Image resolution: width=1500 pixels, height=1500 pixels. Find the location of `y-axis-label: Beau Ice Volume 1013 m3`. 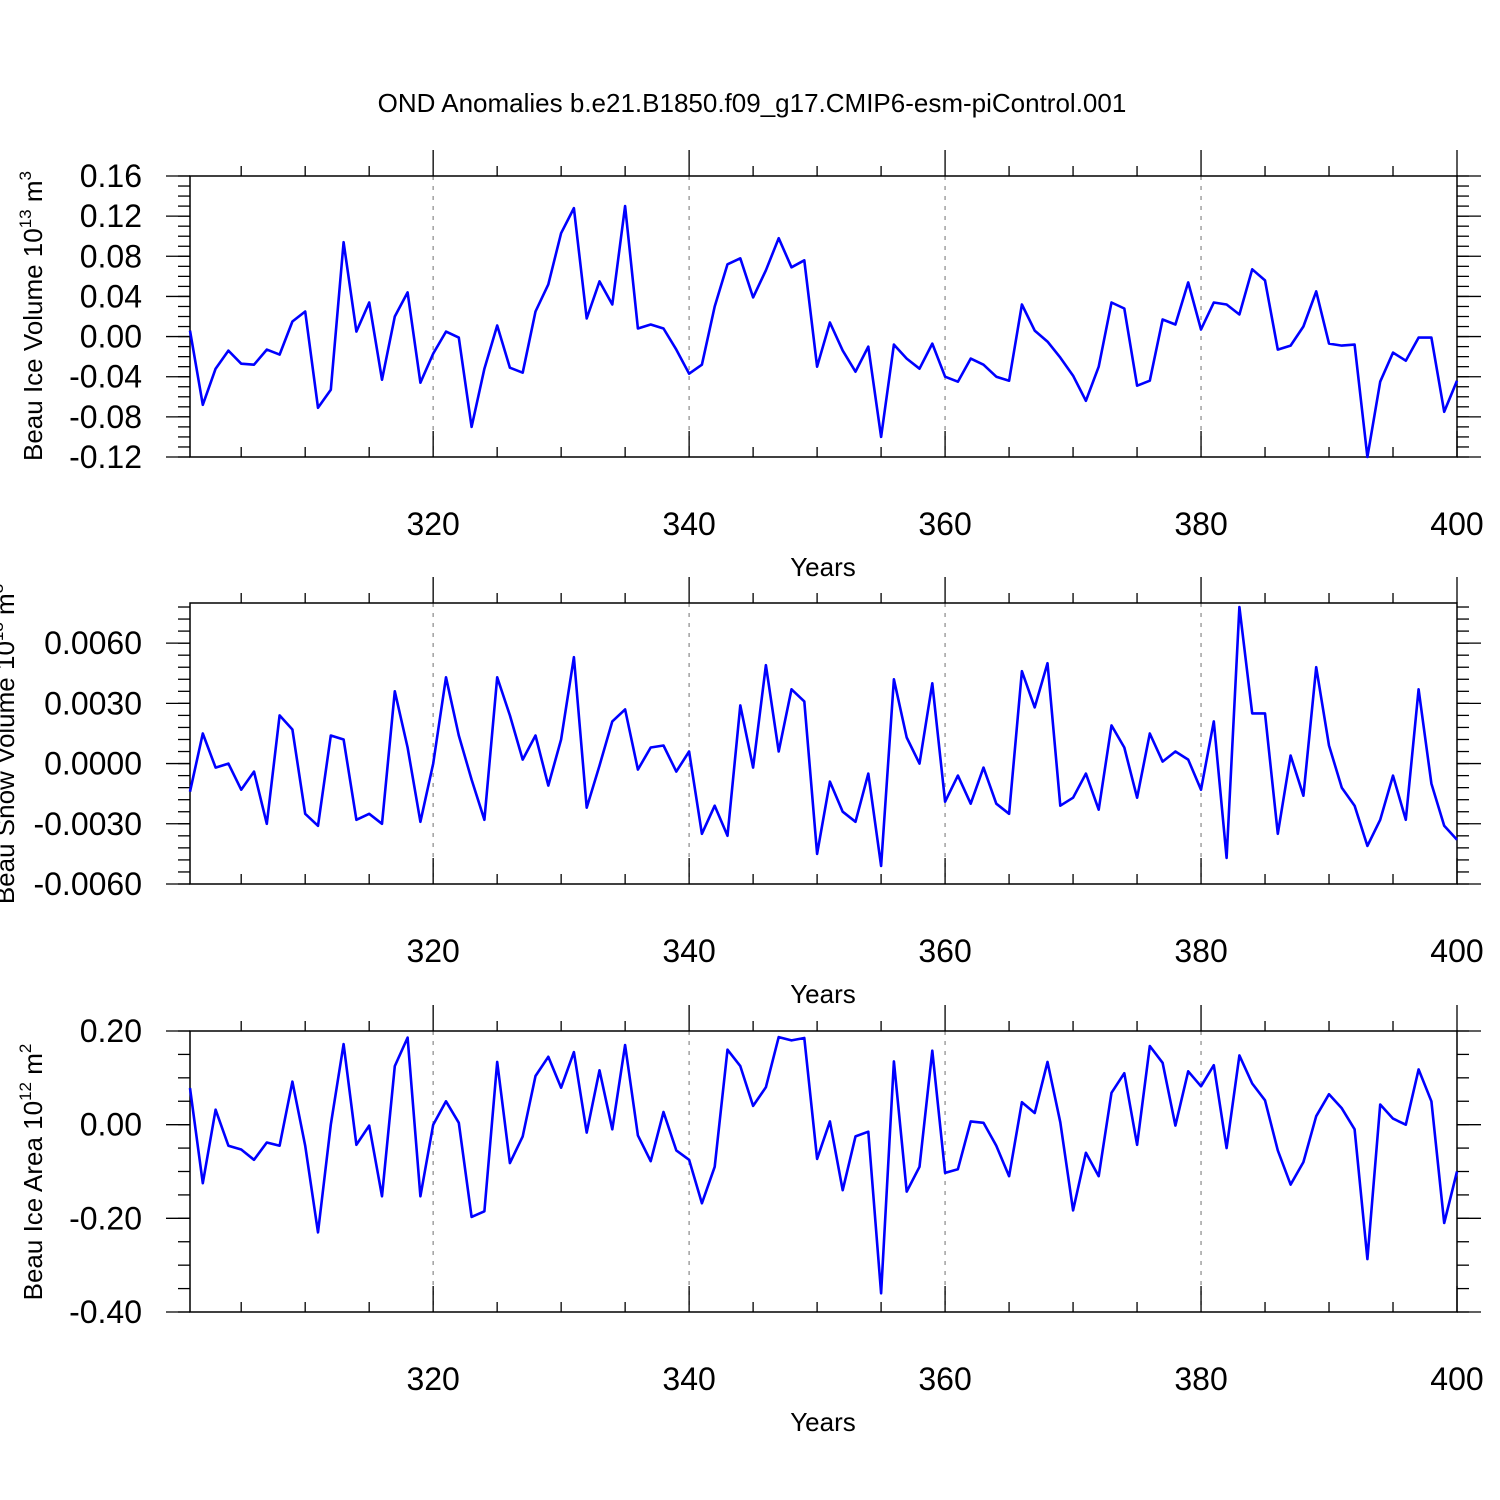

y-axis-label: Beau Ice Volume 1013 m3 is located at coordinates (32, 316).